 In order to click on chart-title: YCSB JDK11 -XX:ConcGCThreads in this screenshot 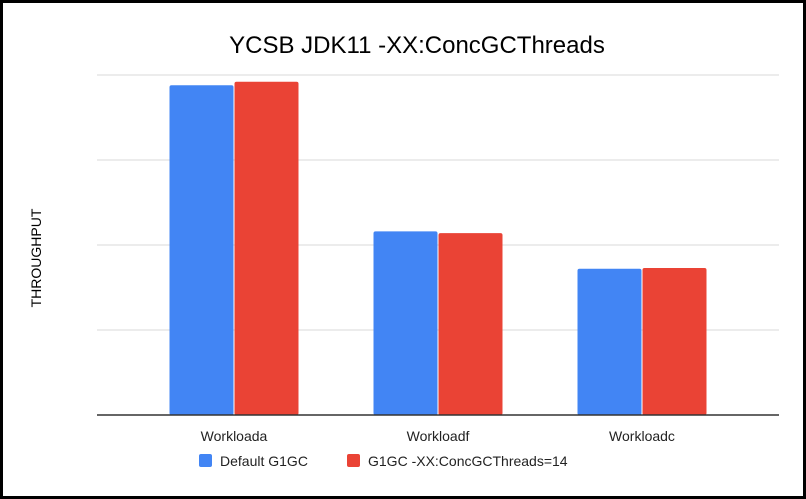, I will do `click(417, 45)`.